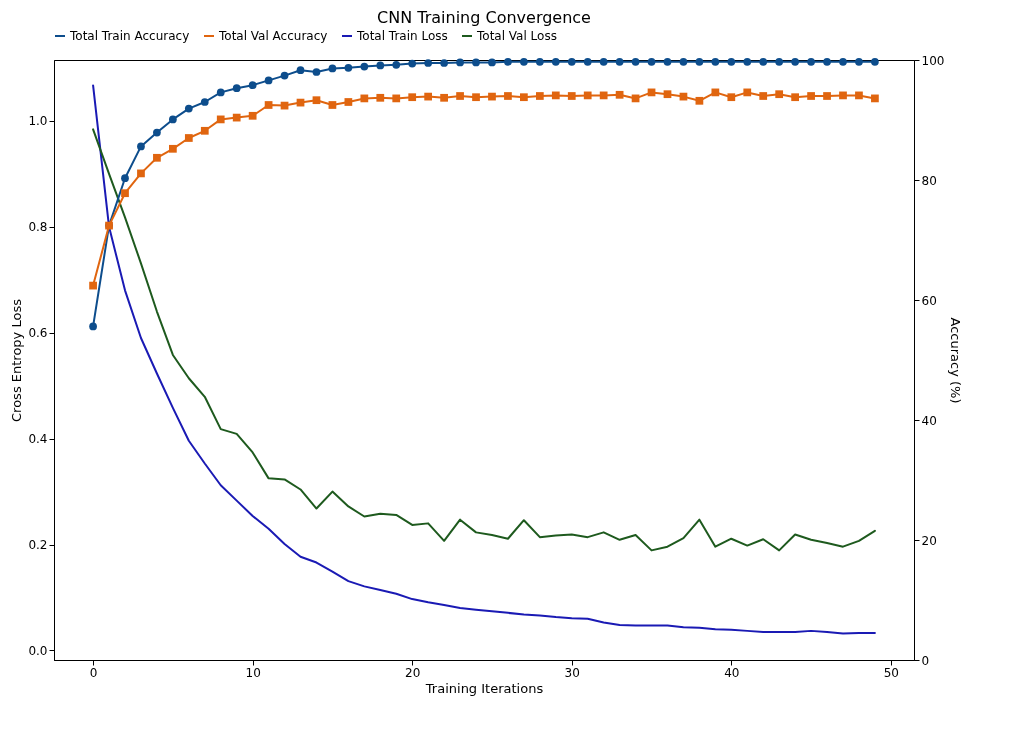 This screenshot has width=1022, height=750. I want to click on y2-tick-label: 60, so click(929, 300).